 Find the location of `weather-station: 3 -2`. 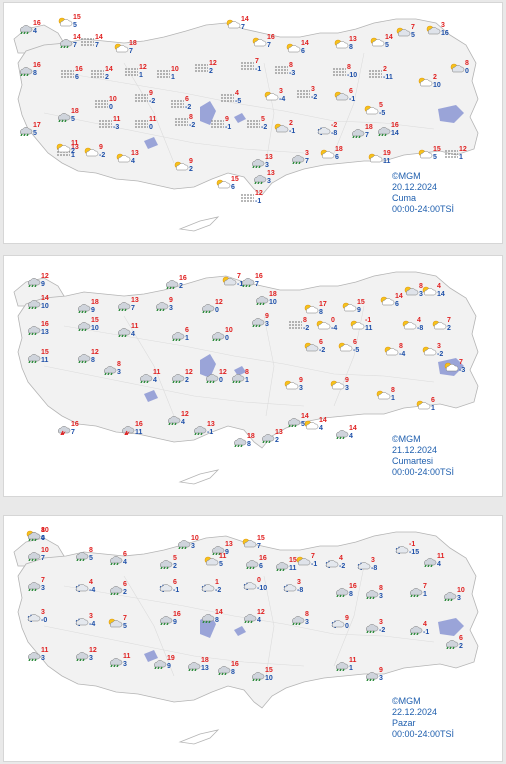

weather-station: 3 -2 is located at coordinates (381, 627).